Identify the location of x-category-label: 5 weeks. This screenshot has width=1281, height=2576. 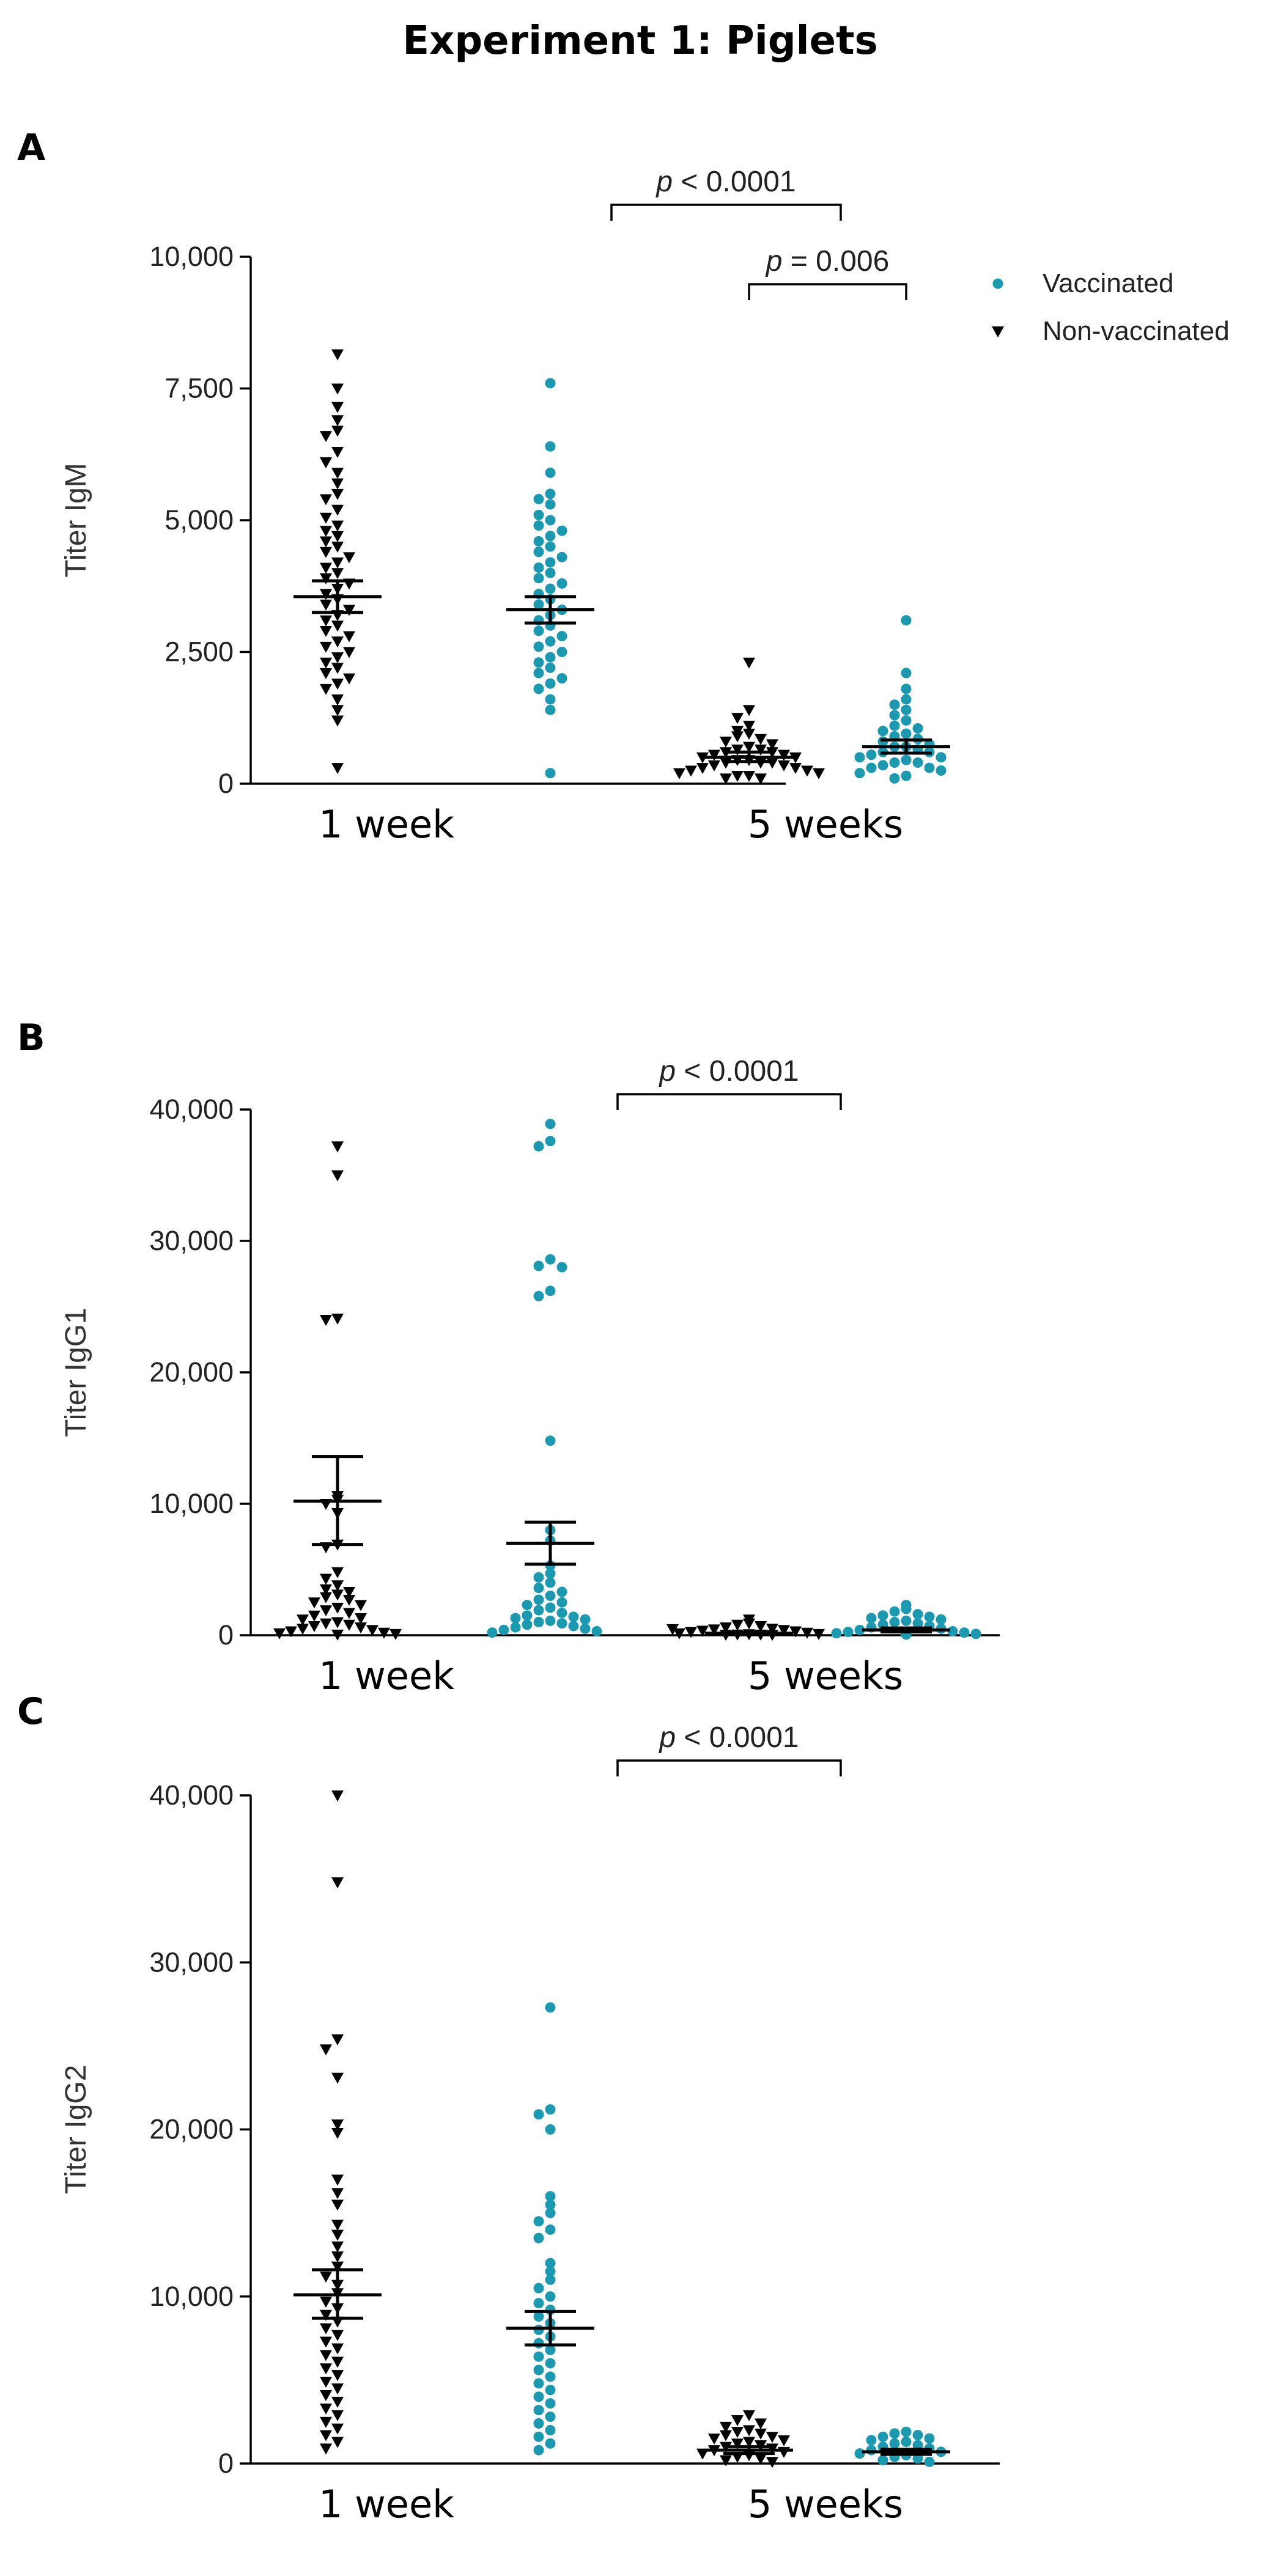
(825, 2504).